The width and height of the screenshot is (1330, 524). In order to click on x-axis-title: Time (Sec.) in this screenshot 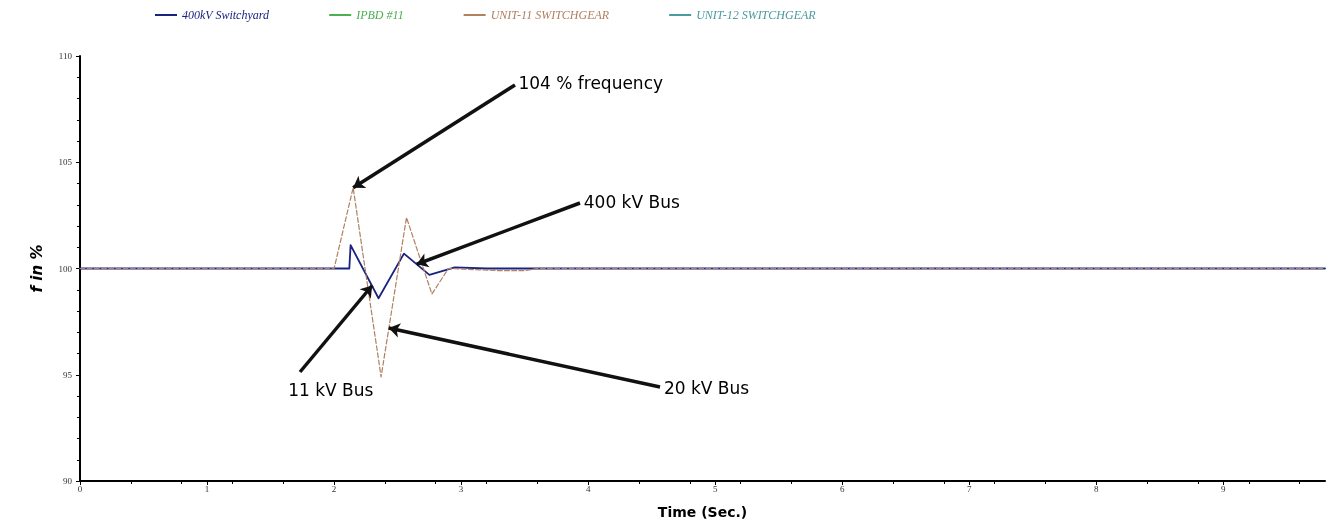, I will do `click(702, 512)`.